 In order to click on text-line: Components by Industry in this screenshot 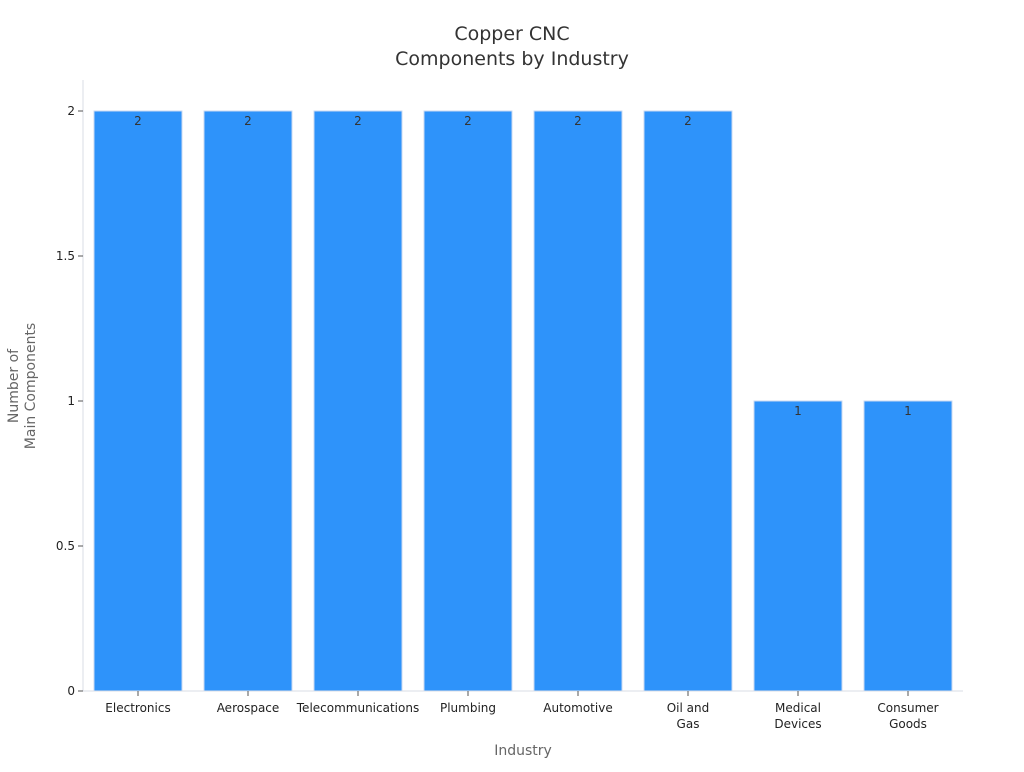, I will do `click(512, 59)`.